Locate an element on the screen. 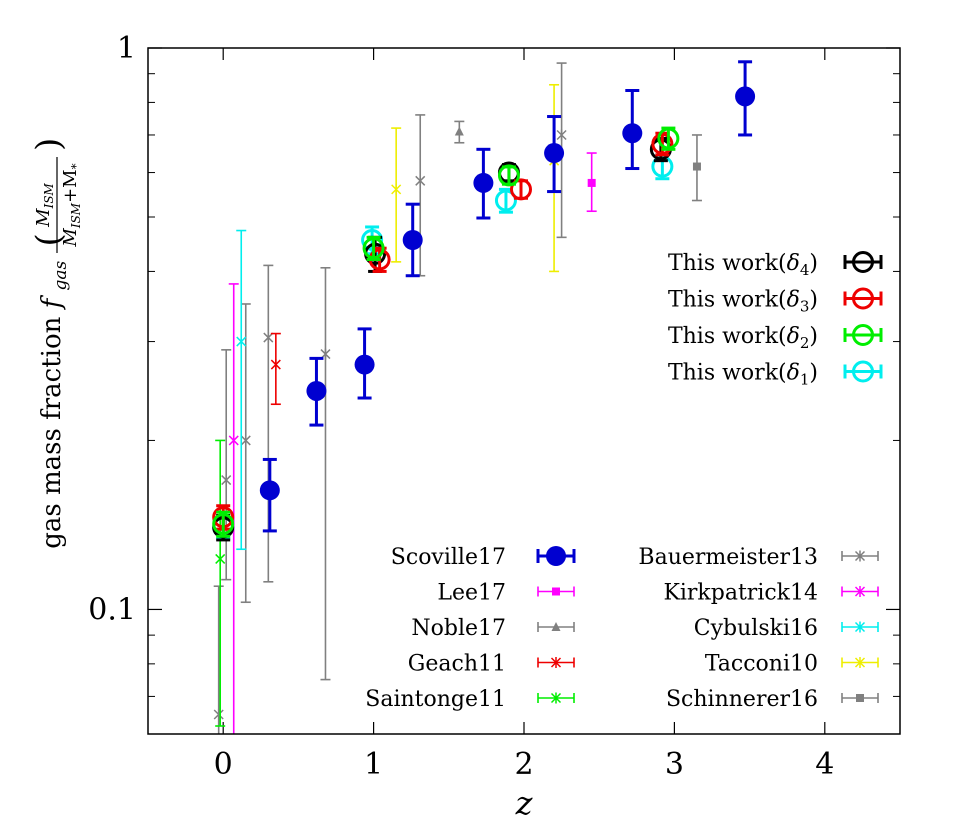 This screenshot has width=969, height=833. legend-item: This work(δ3) is located at coordinates (775, 301).